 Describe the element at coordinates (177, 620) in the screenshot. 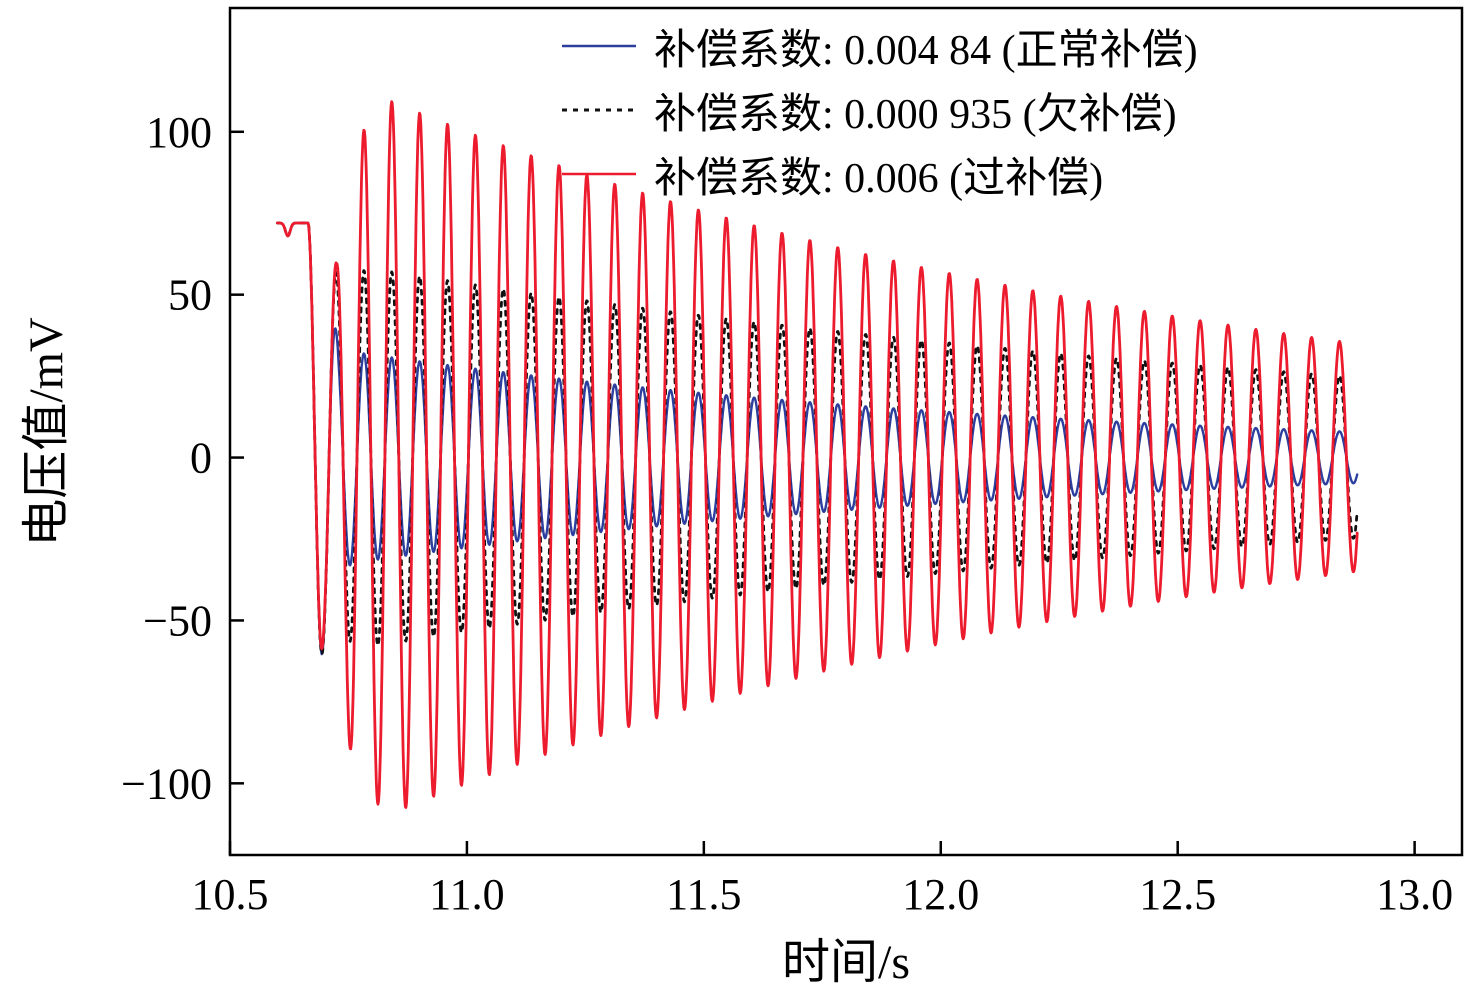

I see `y-tick-label: −50` at that location.